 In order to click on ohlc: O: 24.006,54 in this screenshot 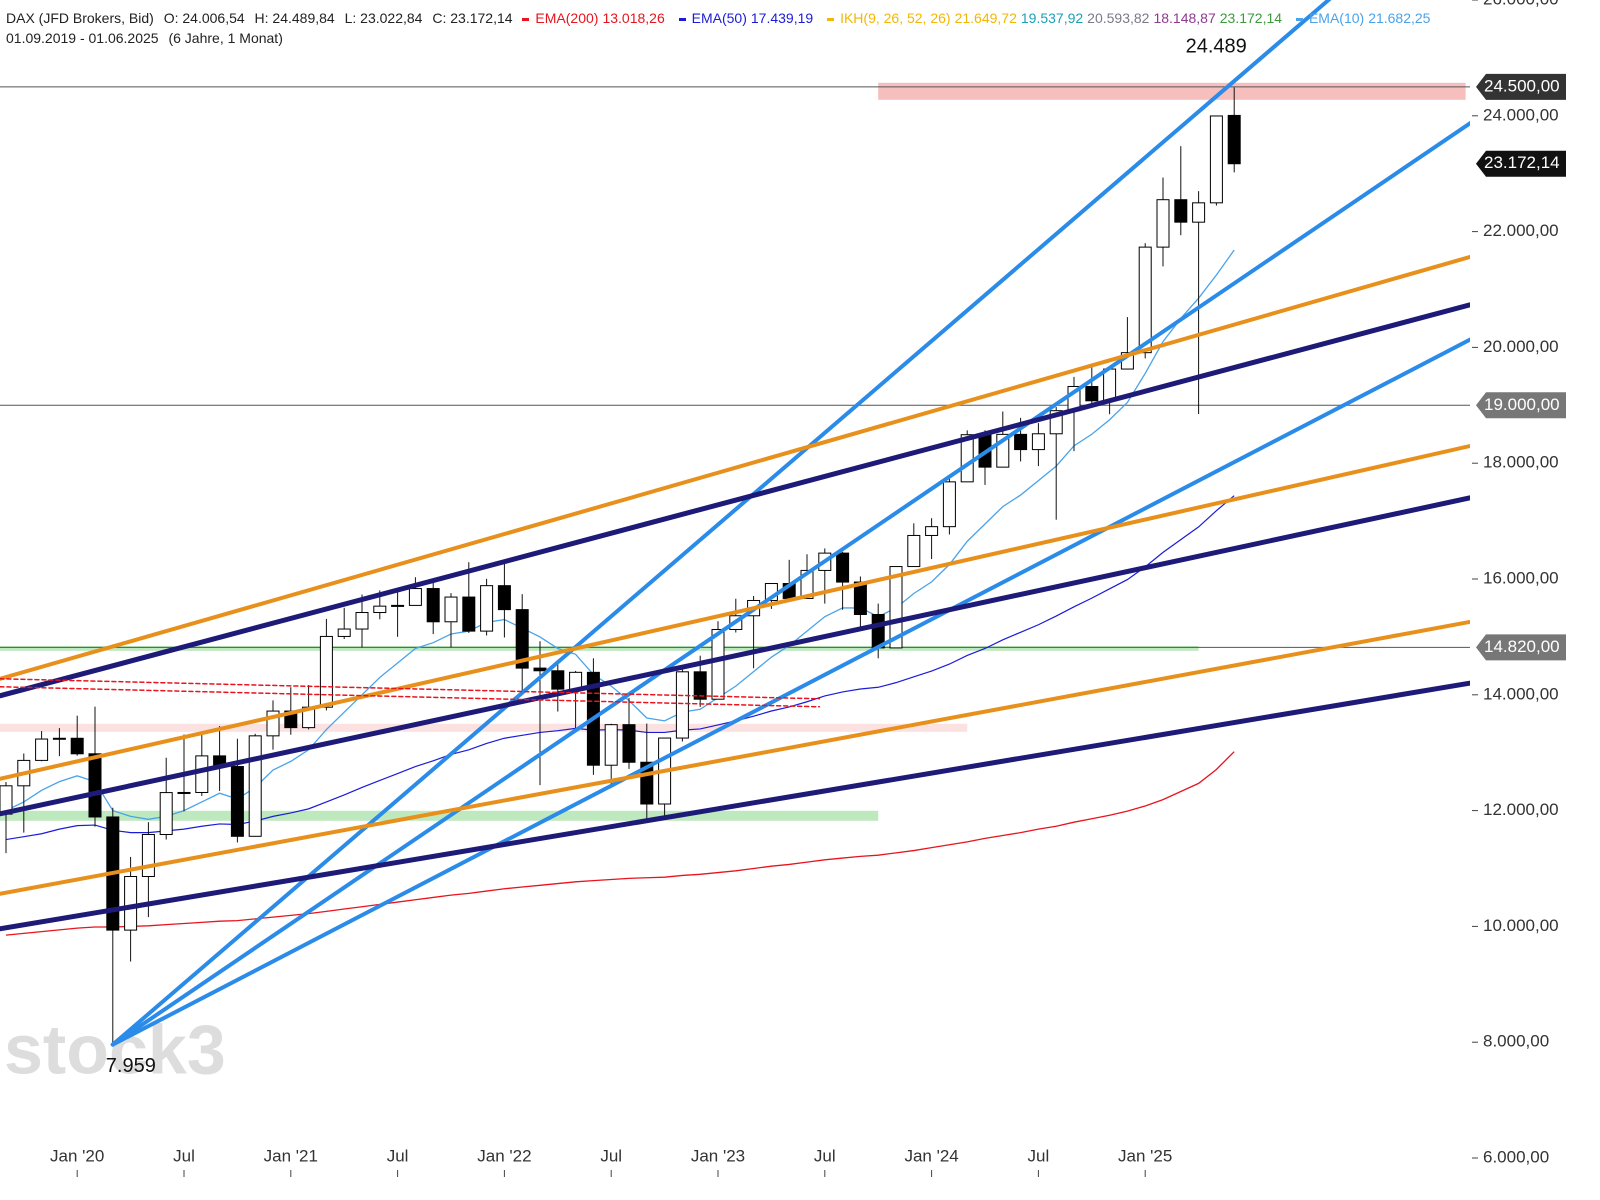, I will do `click(204, 18)`.